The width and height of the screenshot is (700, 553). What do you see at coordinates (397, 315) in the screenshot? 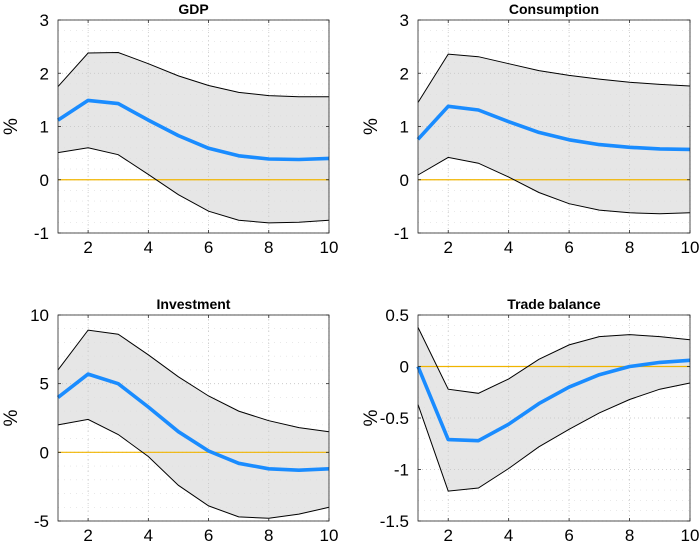
I see `y-tick-label: 0.5` at bounding box center [397, 315].